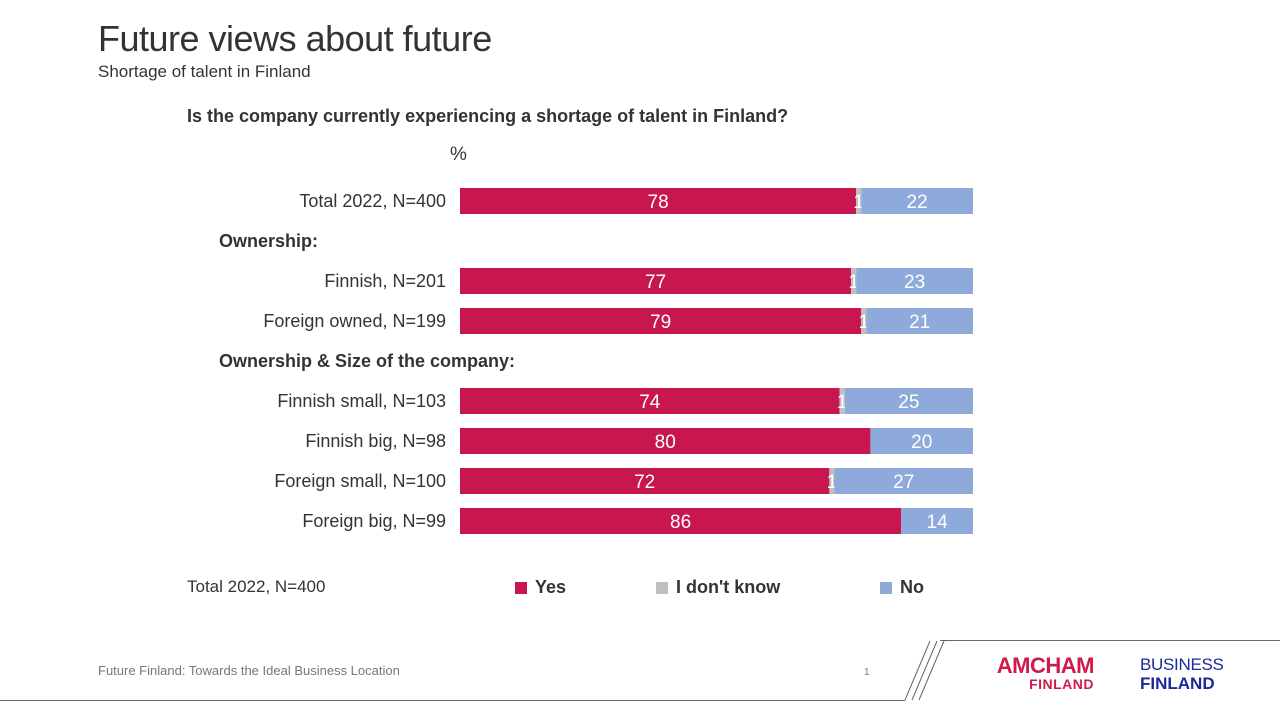 The width and height of the screenshot is (1280, 720). What do you see at coordinates (1045, 665) in the screenshot?
I see `amcham-logo-line1: AMCHAM` at bounding box center [1045, 665].